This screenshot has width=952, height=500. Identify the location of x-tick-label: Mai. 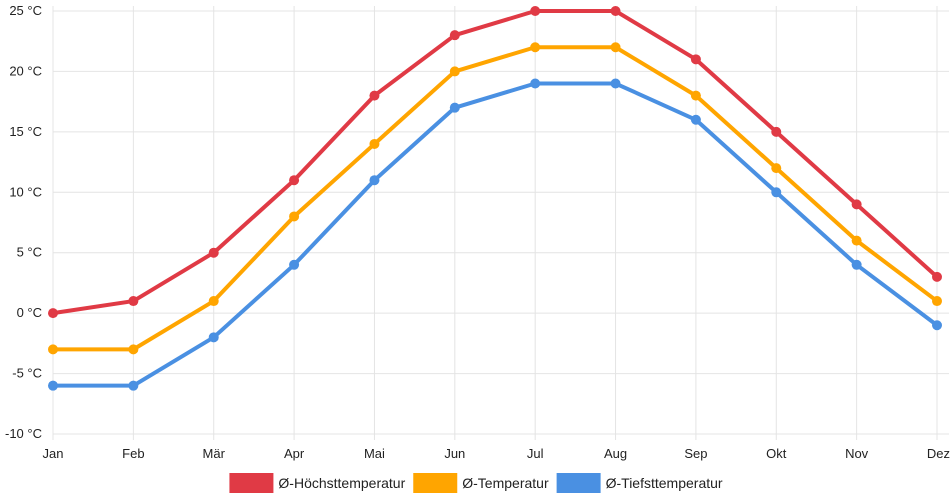
(374, 453).